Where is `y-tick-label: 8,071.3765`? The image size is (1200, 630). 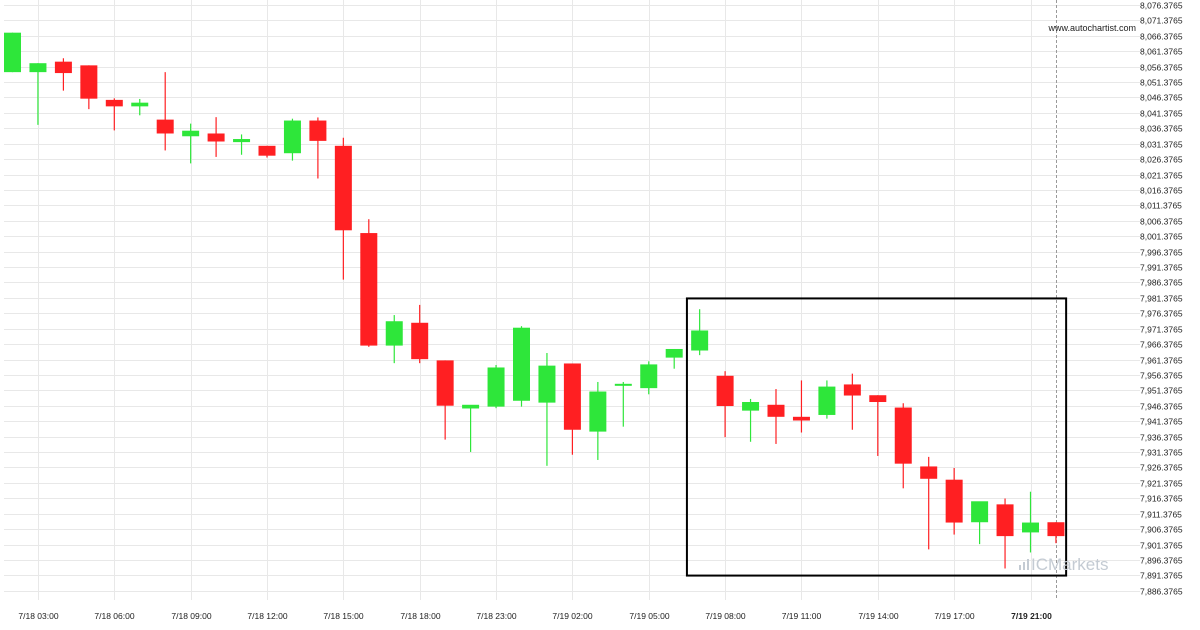 y-tick-label: 8,071.3765 is located at coordinates (1161, 21).